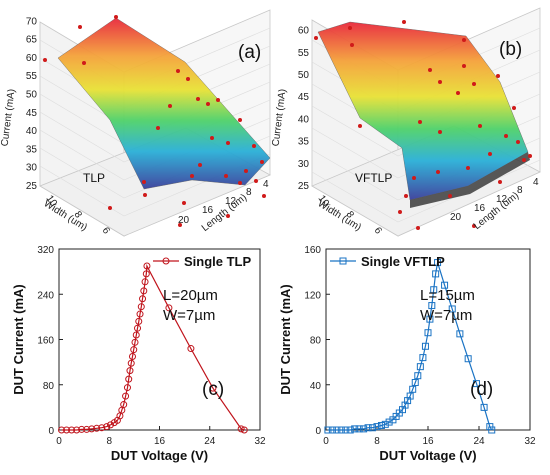  I want to click on panel-label: (c), so click(213, 389).